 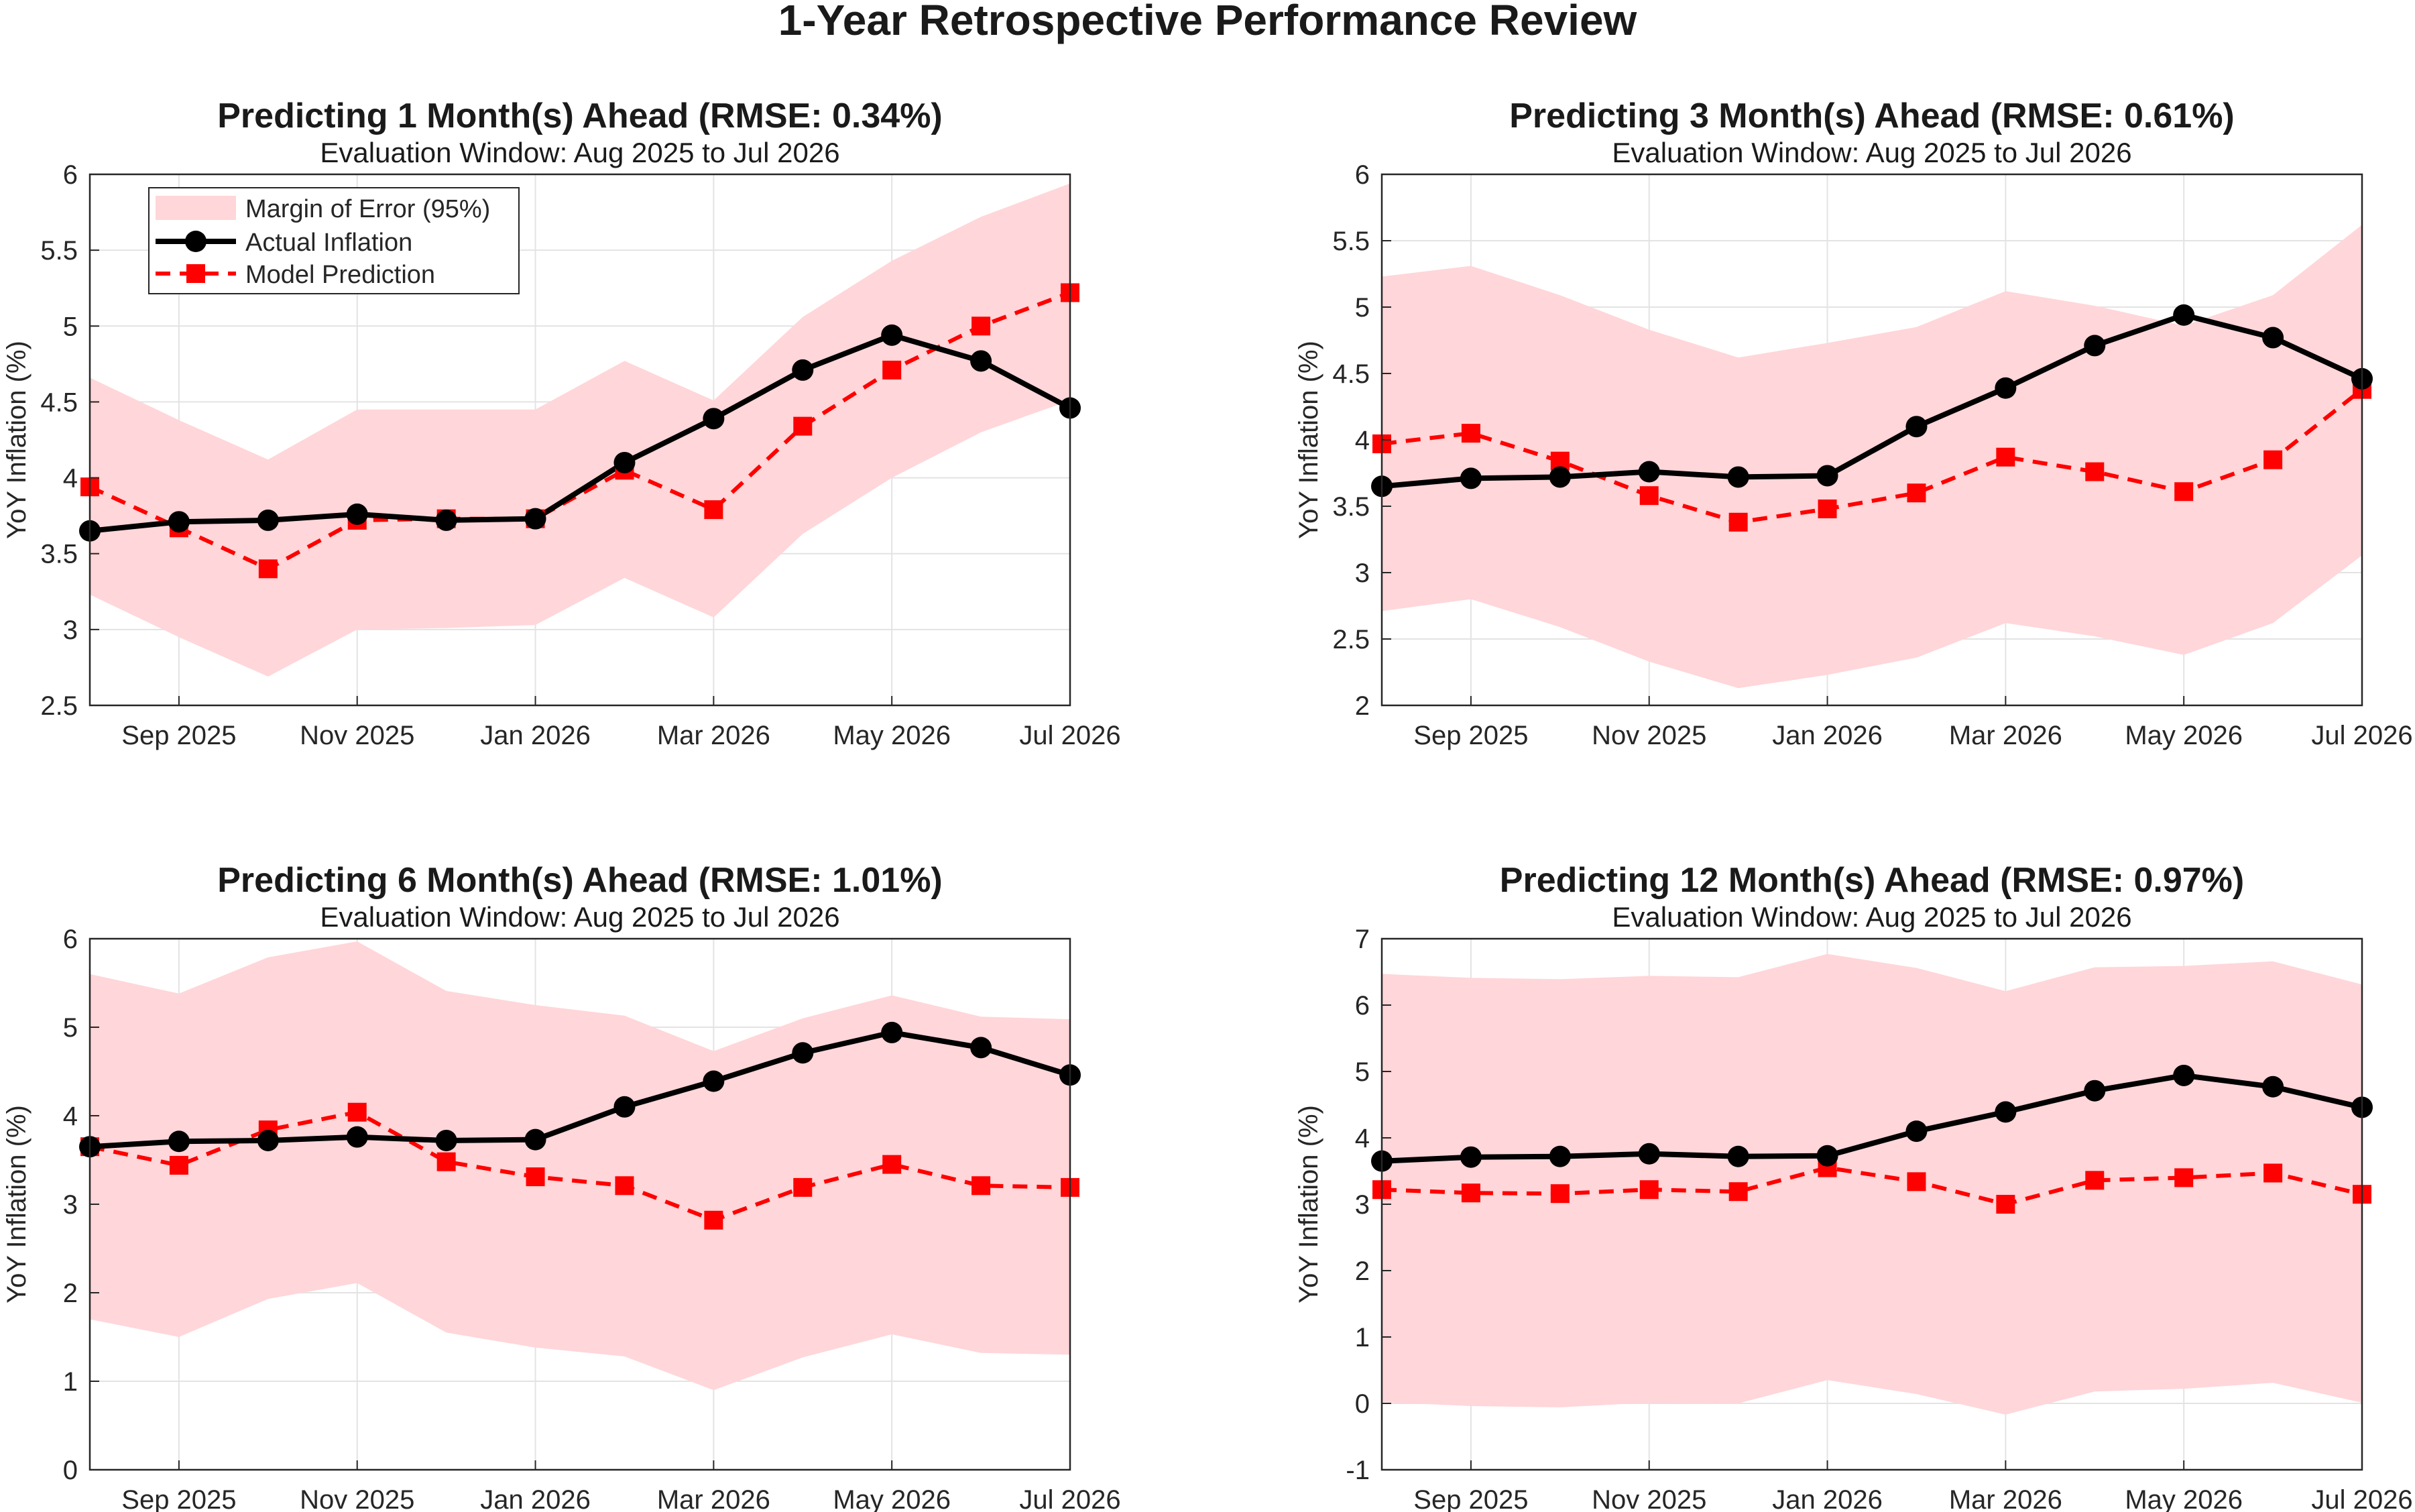 I want to click on y-tick-label: 7, so click(x=1362, y=939).